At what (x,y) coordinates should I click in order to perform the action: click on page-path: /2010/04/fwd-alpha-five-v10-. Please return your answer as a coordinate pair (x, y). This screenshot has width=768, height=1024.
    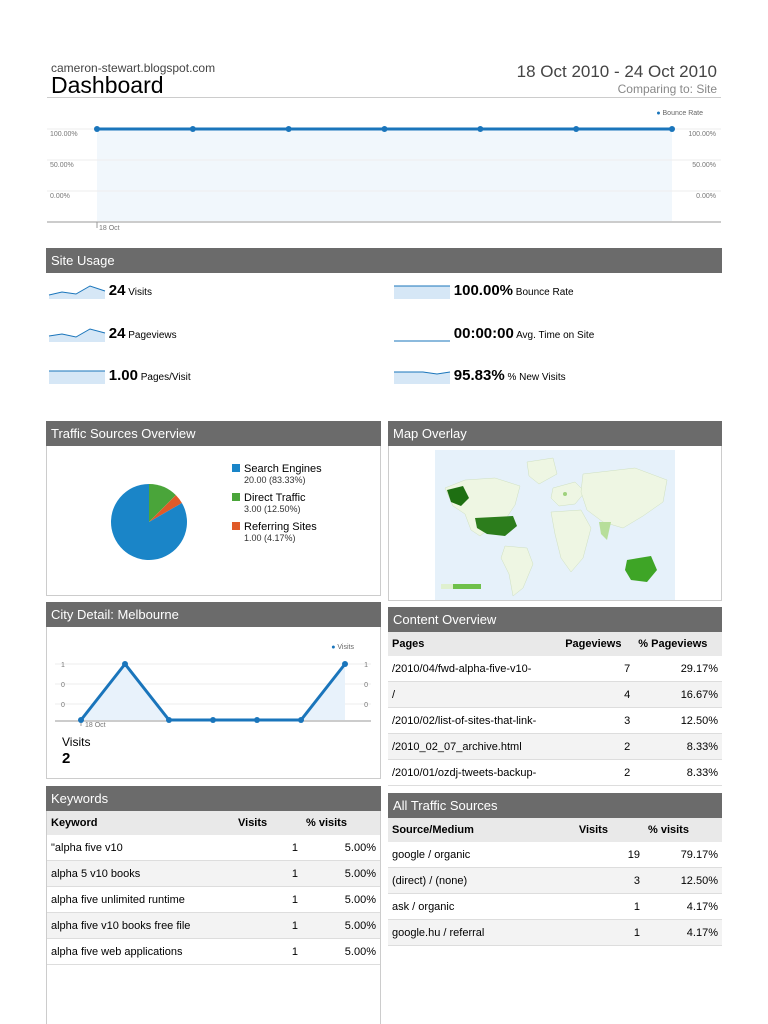
    Looking at the image, I should click on (475, 669).